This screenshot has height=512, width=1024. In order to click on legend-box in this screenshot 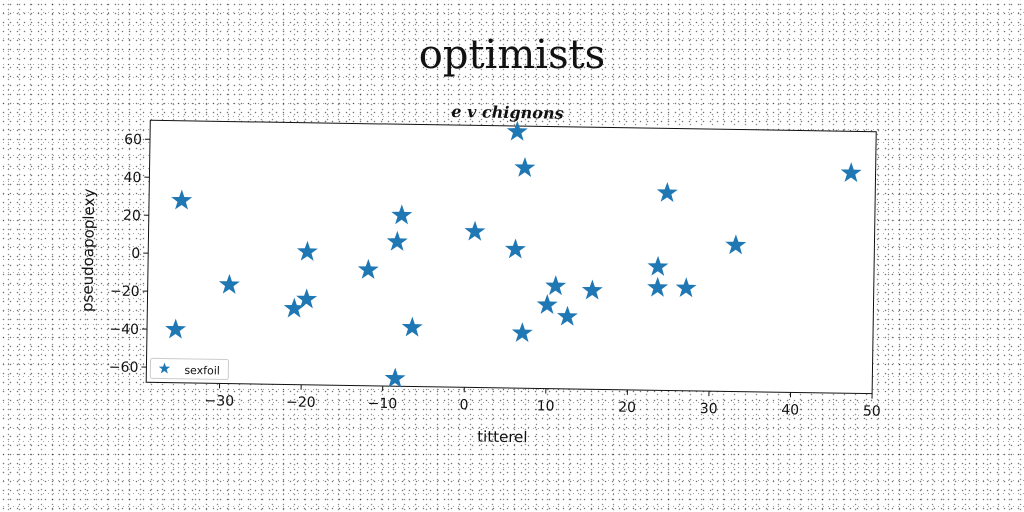, I will do `click(189, 369)`.